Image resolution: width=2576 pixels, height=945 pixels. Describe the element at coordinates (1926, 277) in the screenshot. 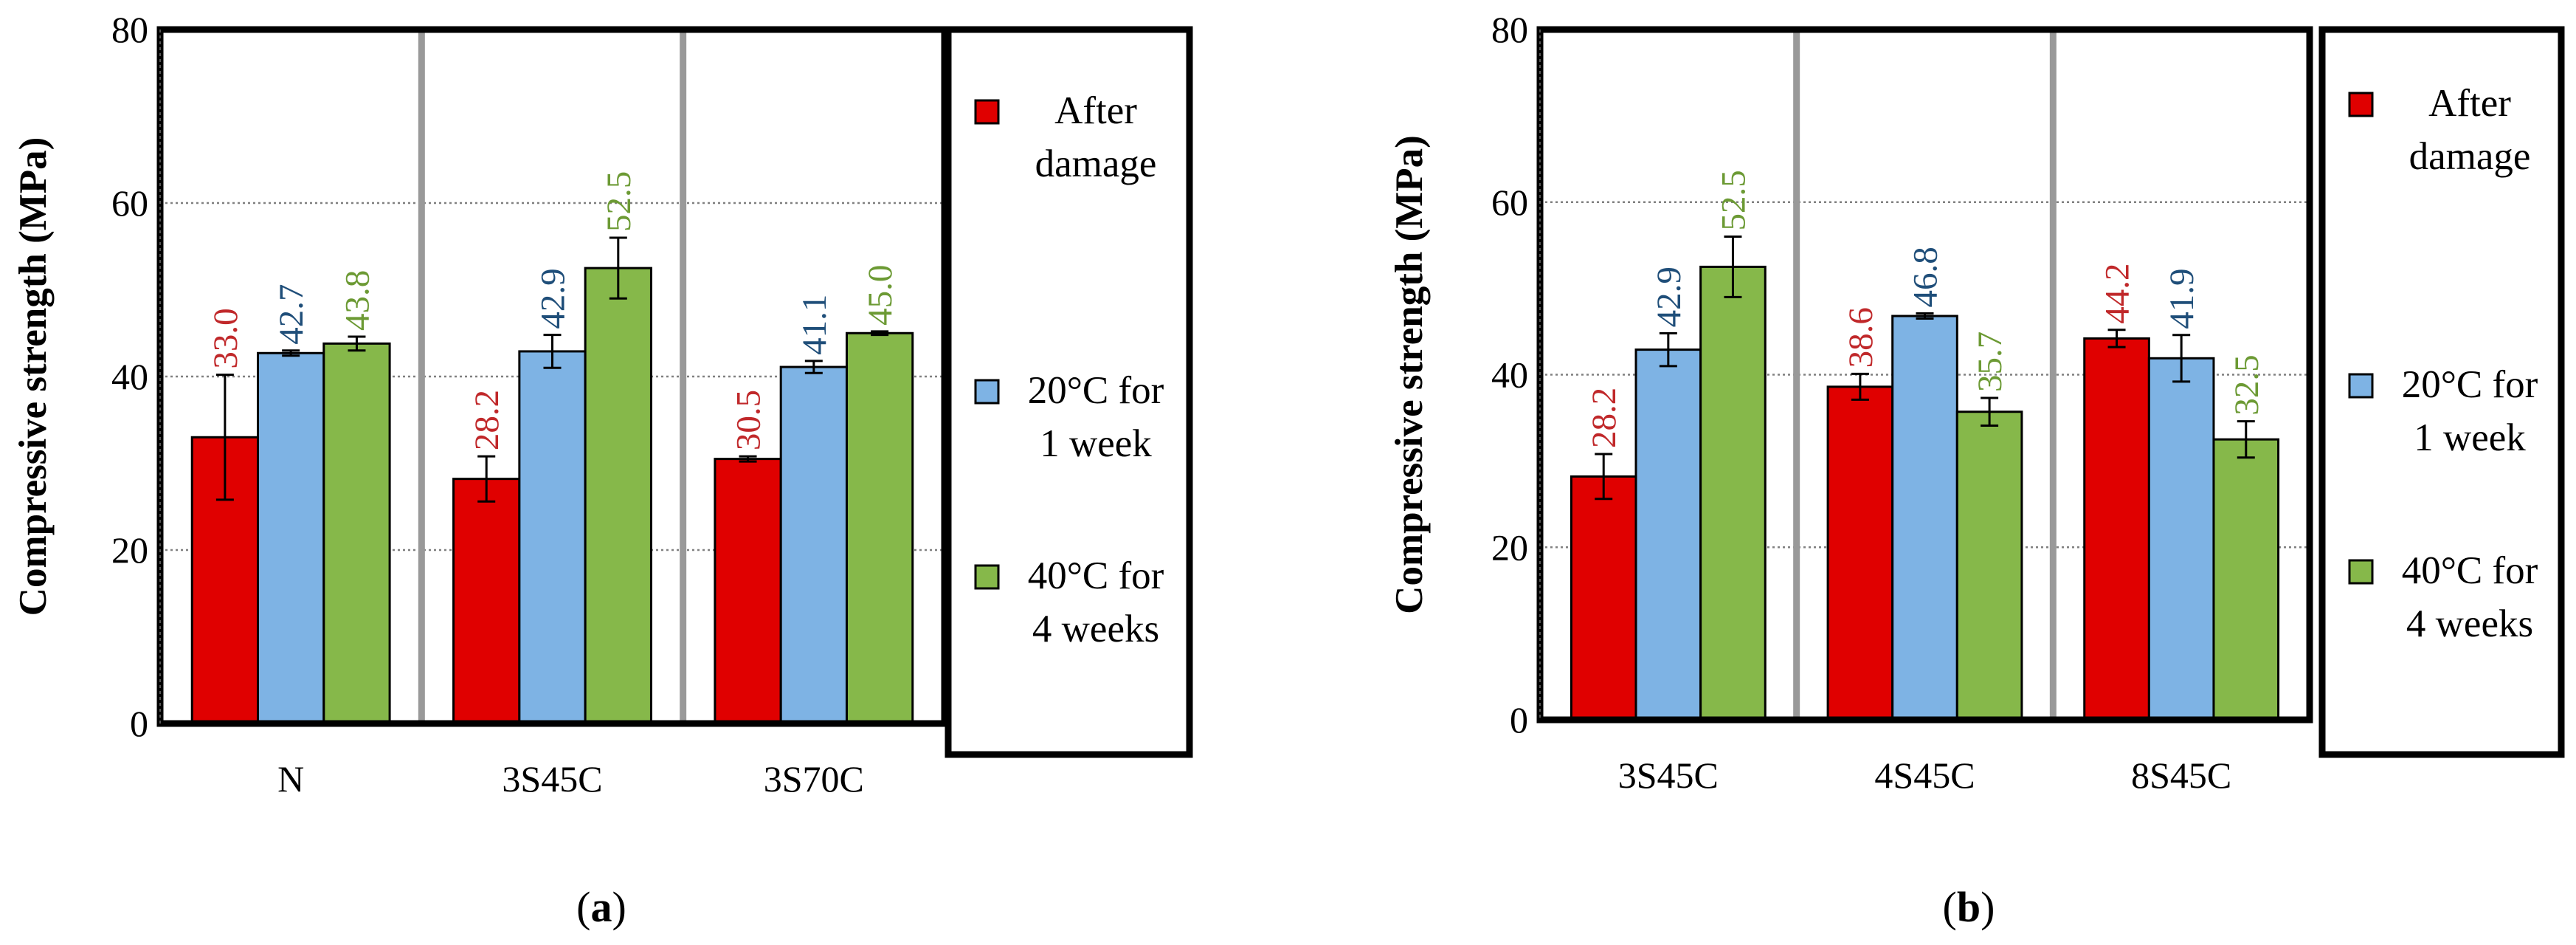

I see `data-label: 46.8` at that location.